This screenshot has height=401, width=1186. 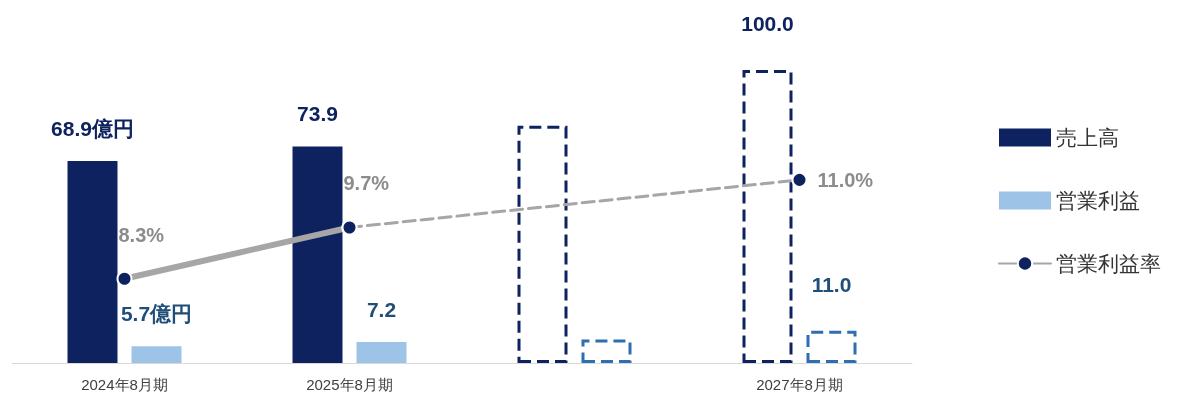 What do you see at coordinates (124, 384) in the screenshot?
I see `x-tick-label: 2024年8月期` at bounding box center [124, 384].